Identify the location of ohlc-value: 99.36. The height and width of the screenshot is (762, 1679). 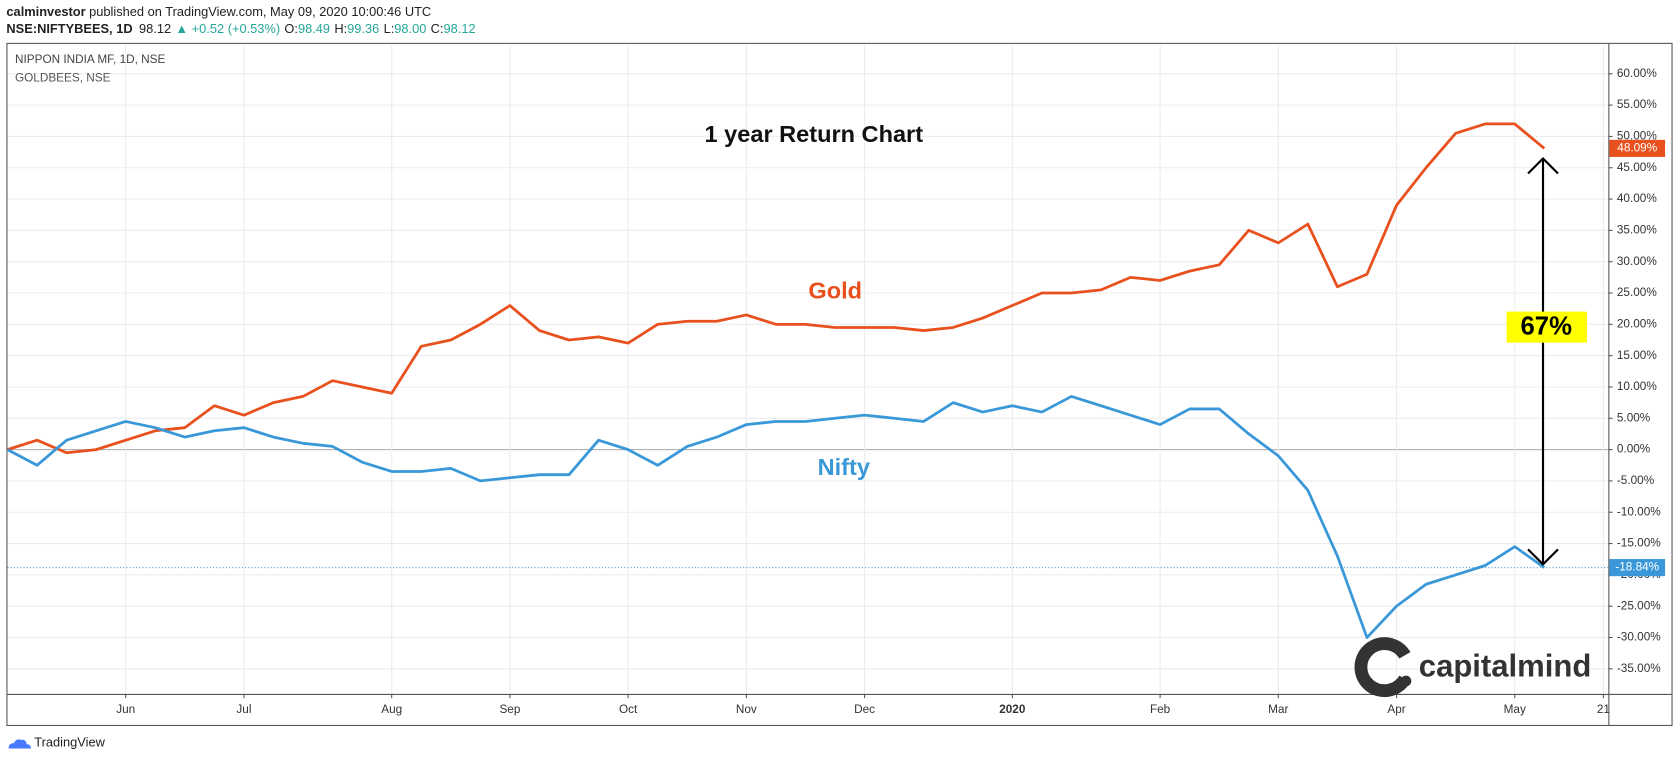
(363, 28).